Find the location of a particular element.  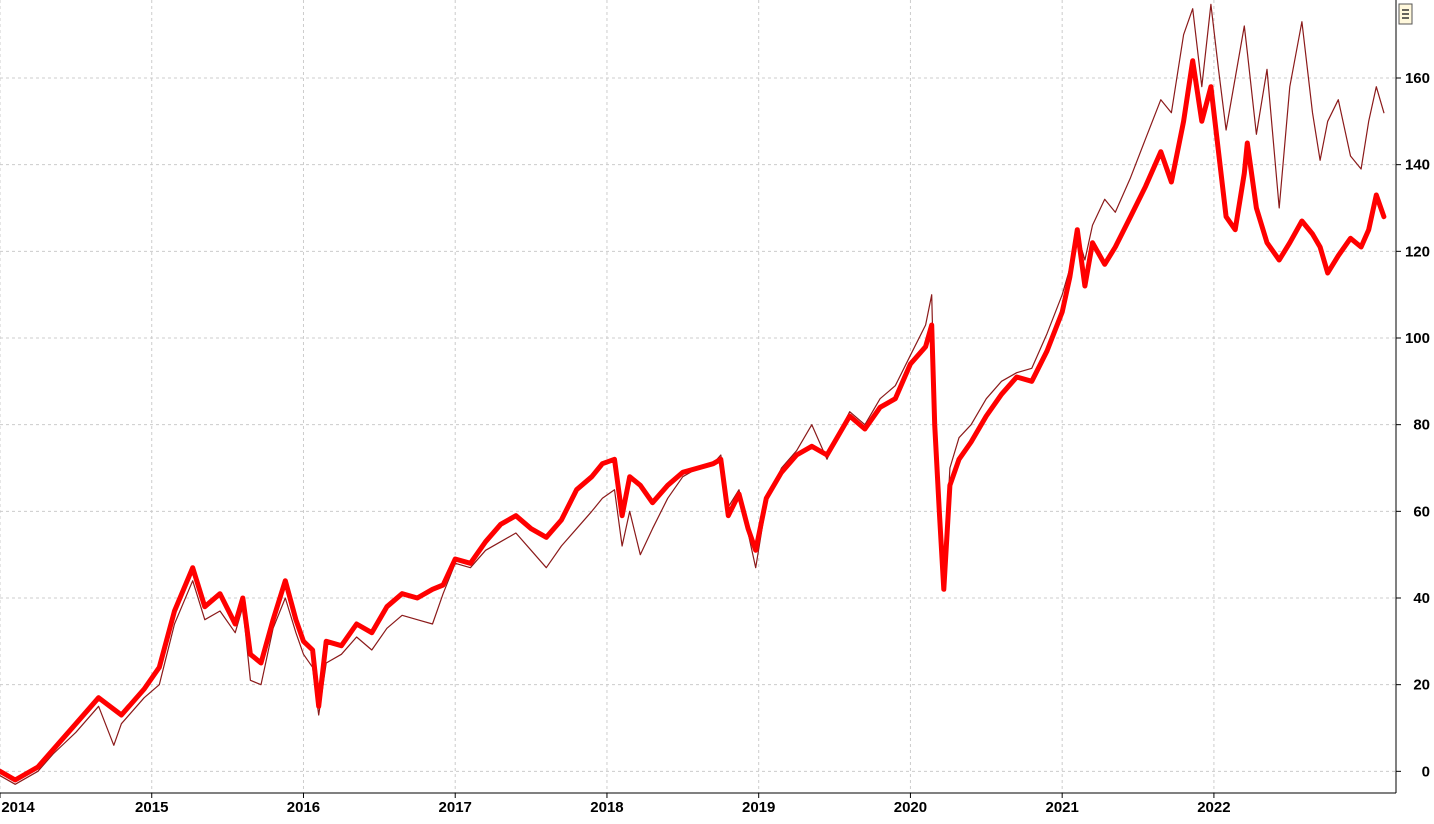

x-tick-label: 2016 is located at coordinates (303, 807).